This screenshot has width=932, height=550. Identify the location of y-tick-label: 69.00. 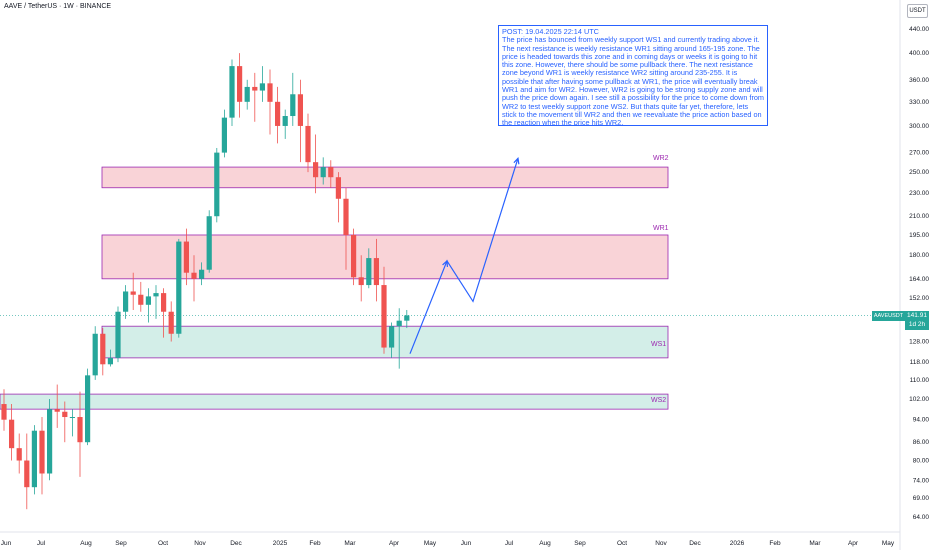
(921, 498).